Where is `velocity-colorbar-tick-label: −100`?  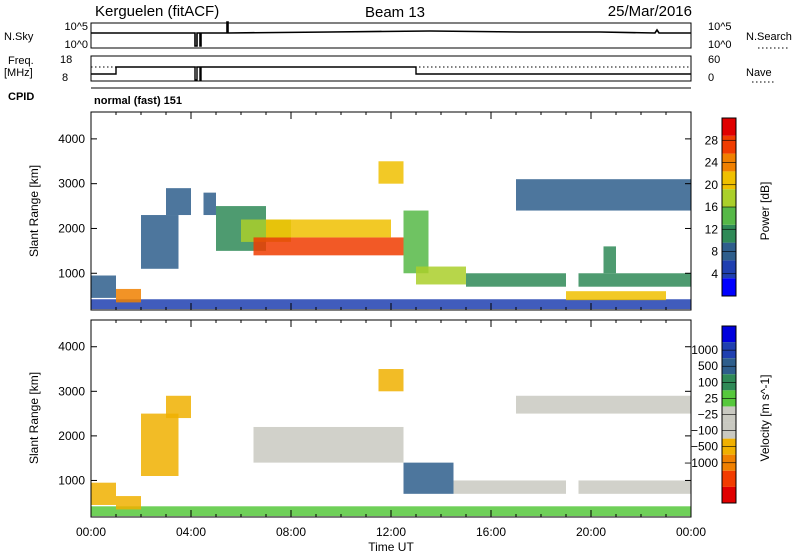 velocity-colorbar-tick-label: −100 is located at coordinates (704, 431).